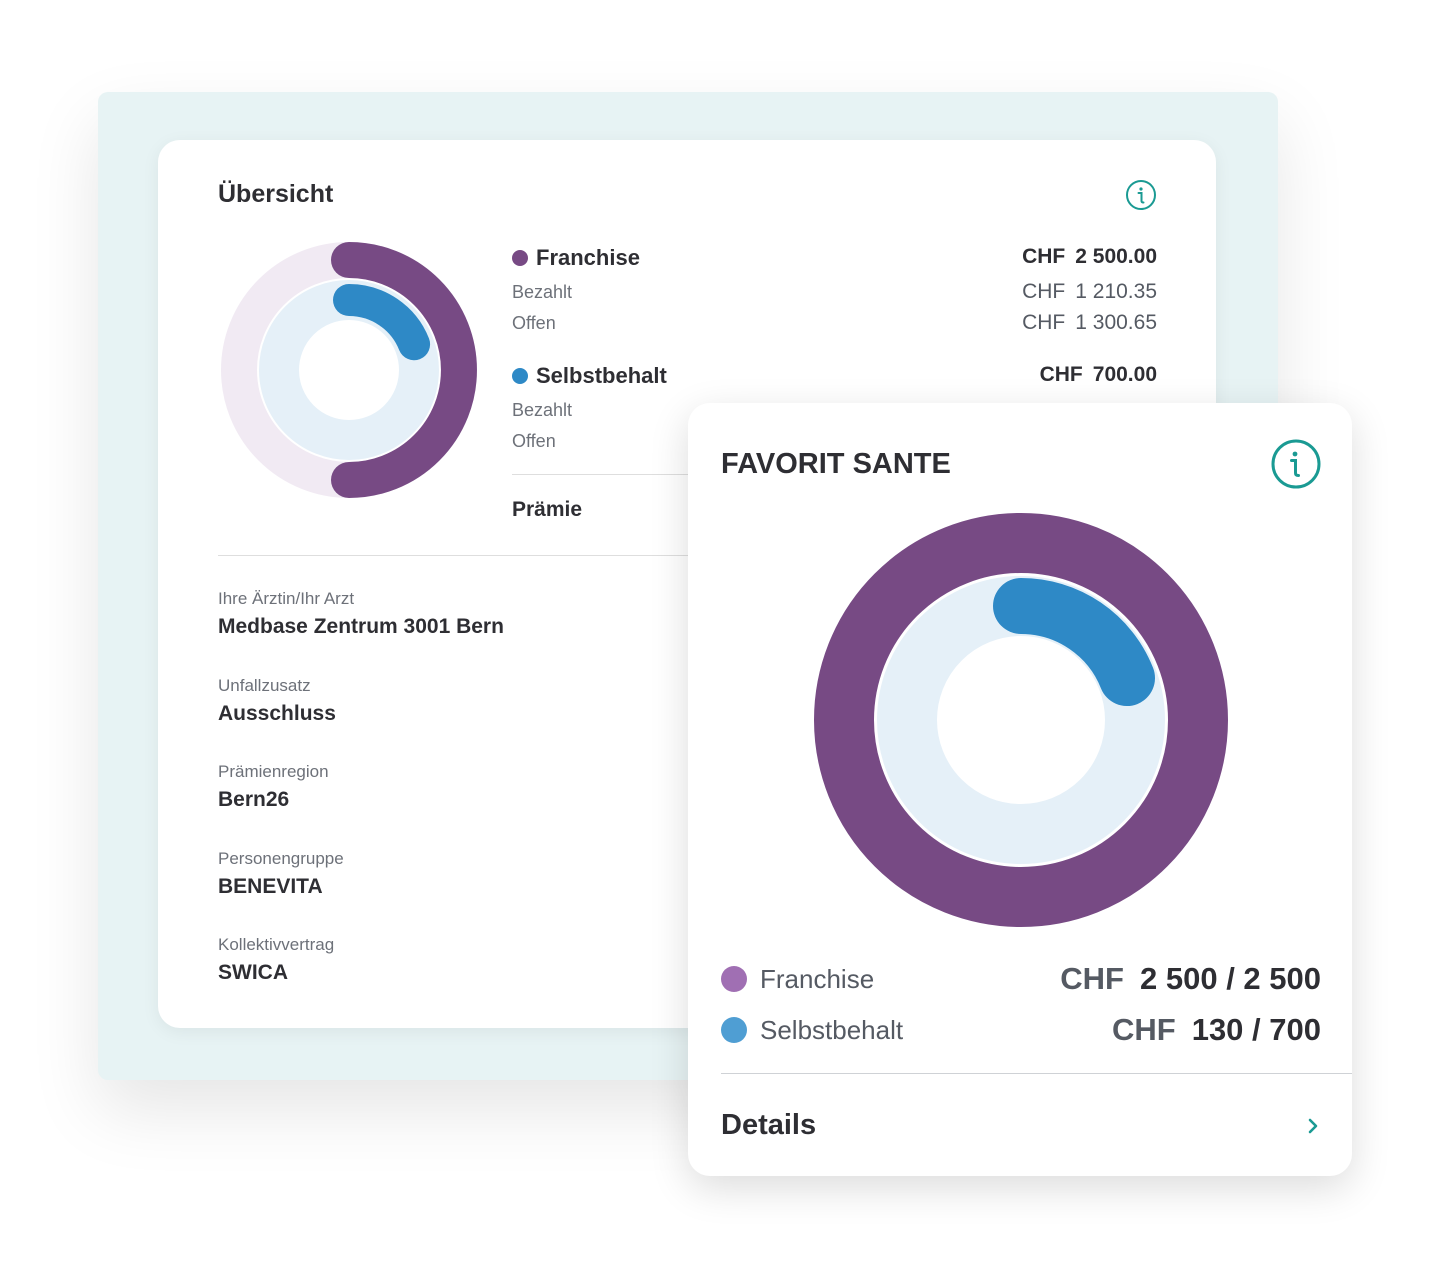  What do you see at coordinates (273, 771) in the screenshot?
I see `info-label: Prämienregion` at bounding box center [273, 771].